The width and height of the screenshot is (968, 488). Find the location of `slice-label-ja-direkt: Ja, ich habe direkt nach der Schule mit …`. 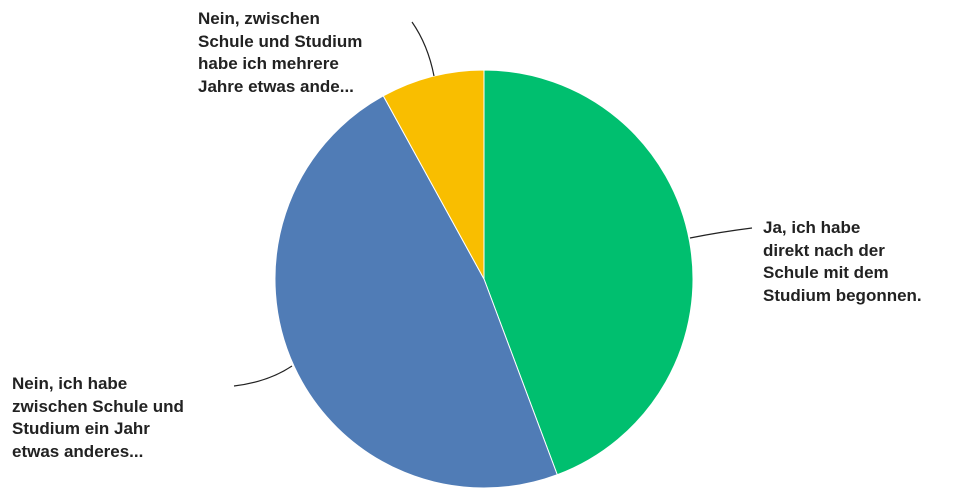

slice-label-ja-direkt: Ja, ich habe direkt nach der Schule mit … is located at coordinates (842, 261).